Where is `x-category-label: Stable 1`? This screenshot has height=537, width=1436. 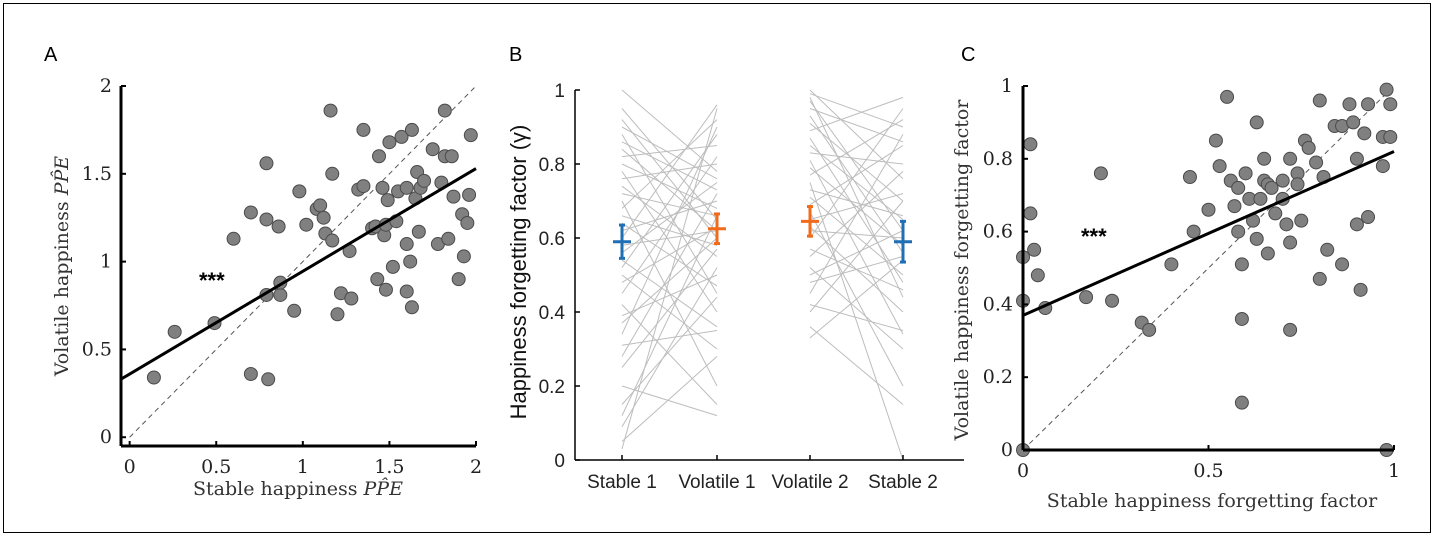 x-category-label: Stable 1 is located at coordinates (622, 482).